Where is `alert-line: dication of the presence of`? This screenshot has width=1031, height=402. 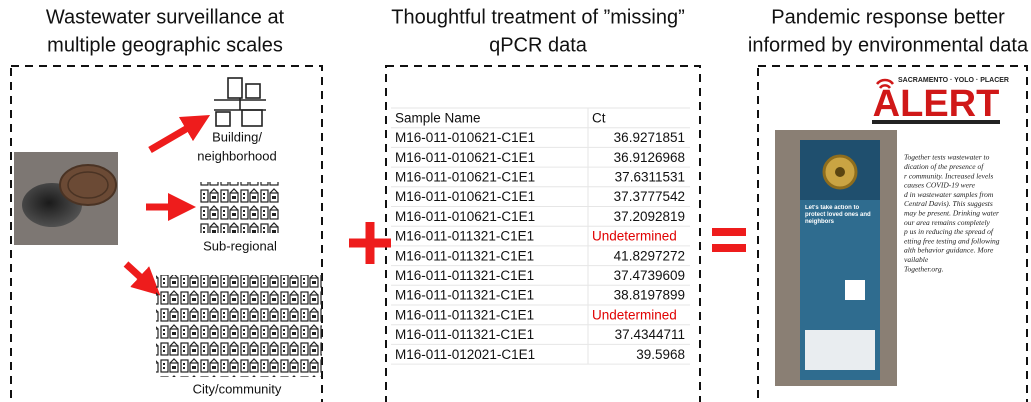
alert-line: dication of the presence of is located at coordinates (944, 166).